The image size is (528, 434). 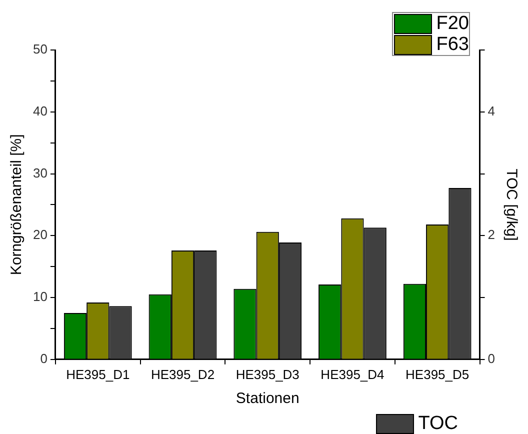 What do you see at coordinates (438, 374) in the screenshot?
I see `x-tick-label: HE395_D5` at bounding box center [438, 374].